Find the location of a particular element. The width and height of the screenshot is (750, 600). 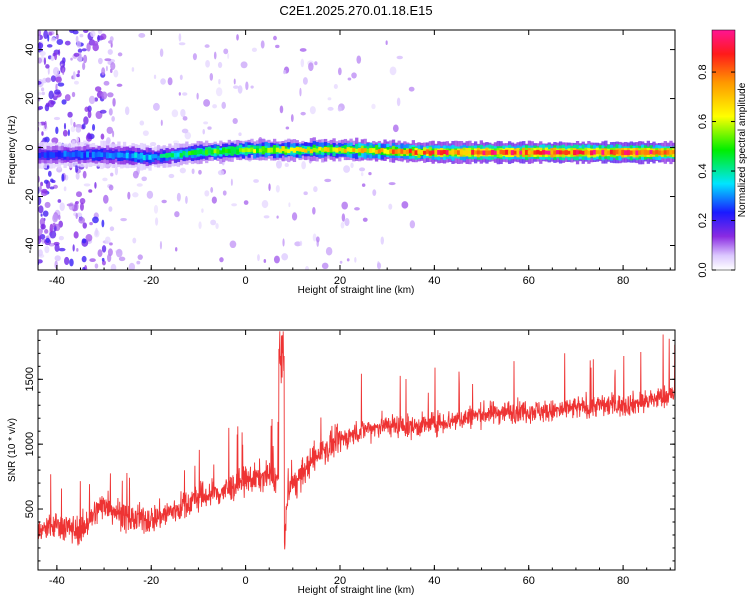

x-tick-label: -20 is located at coordinates (151, 581).